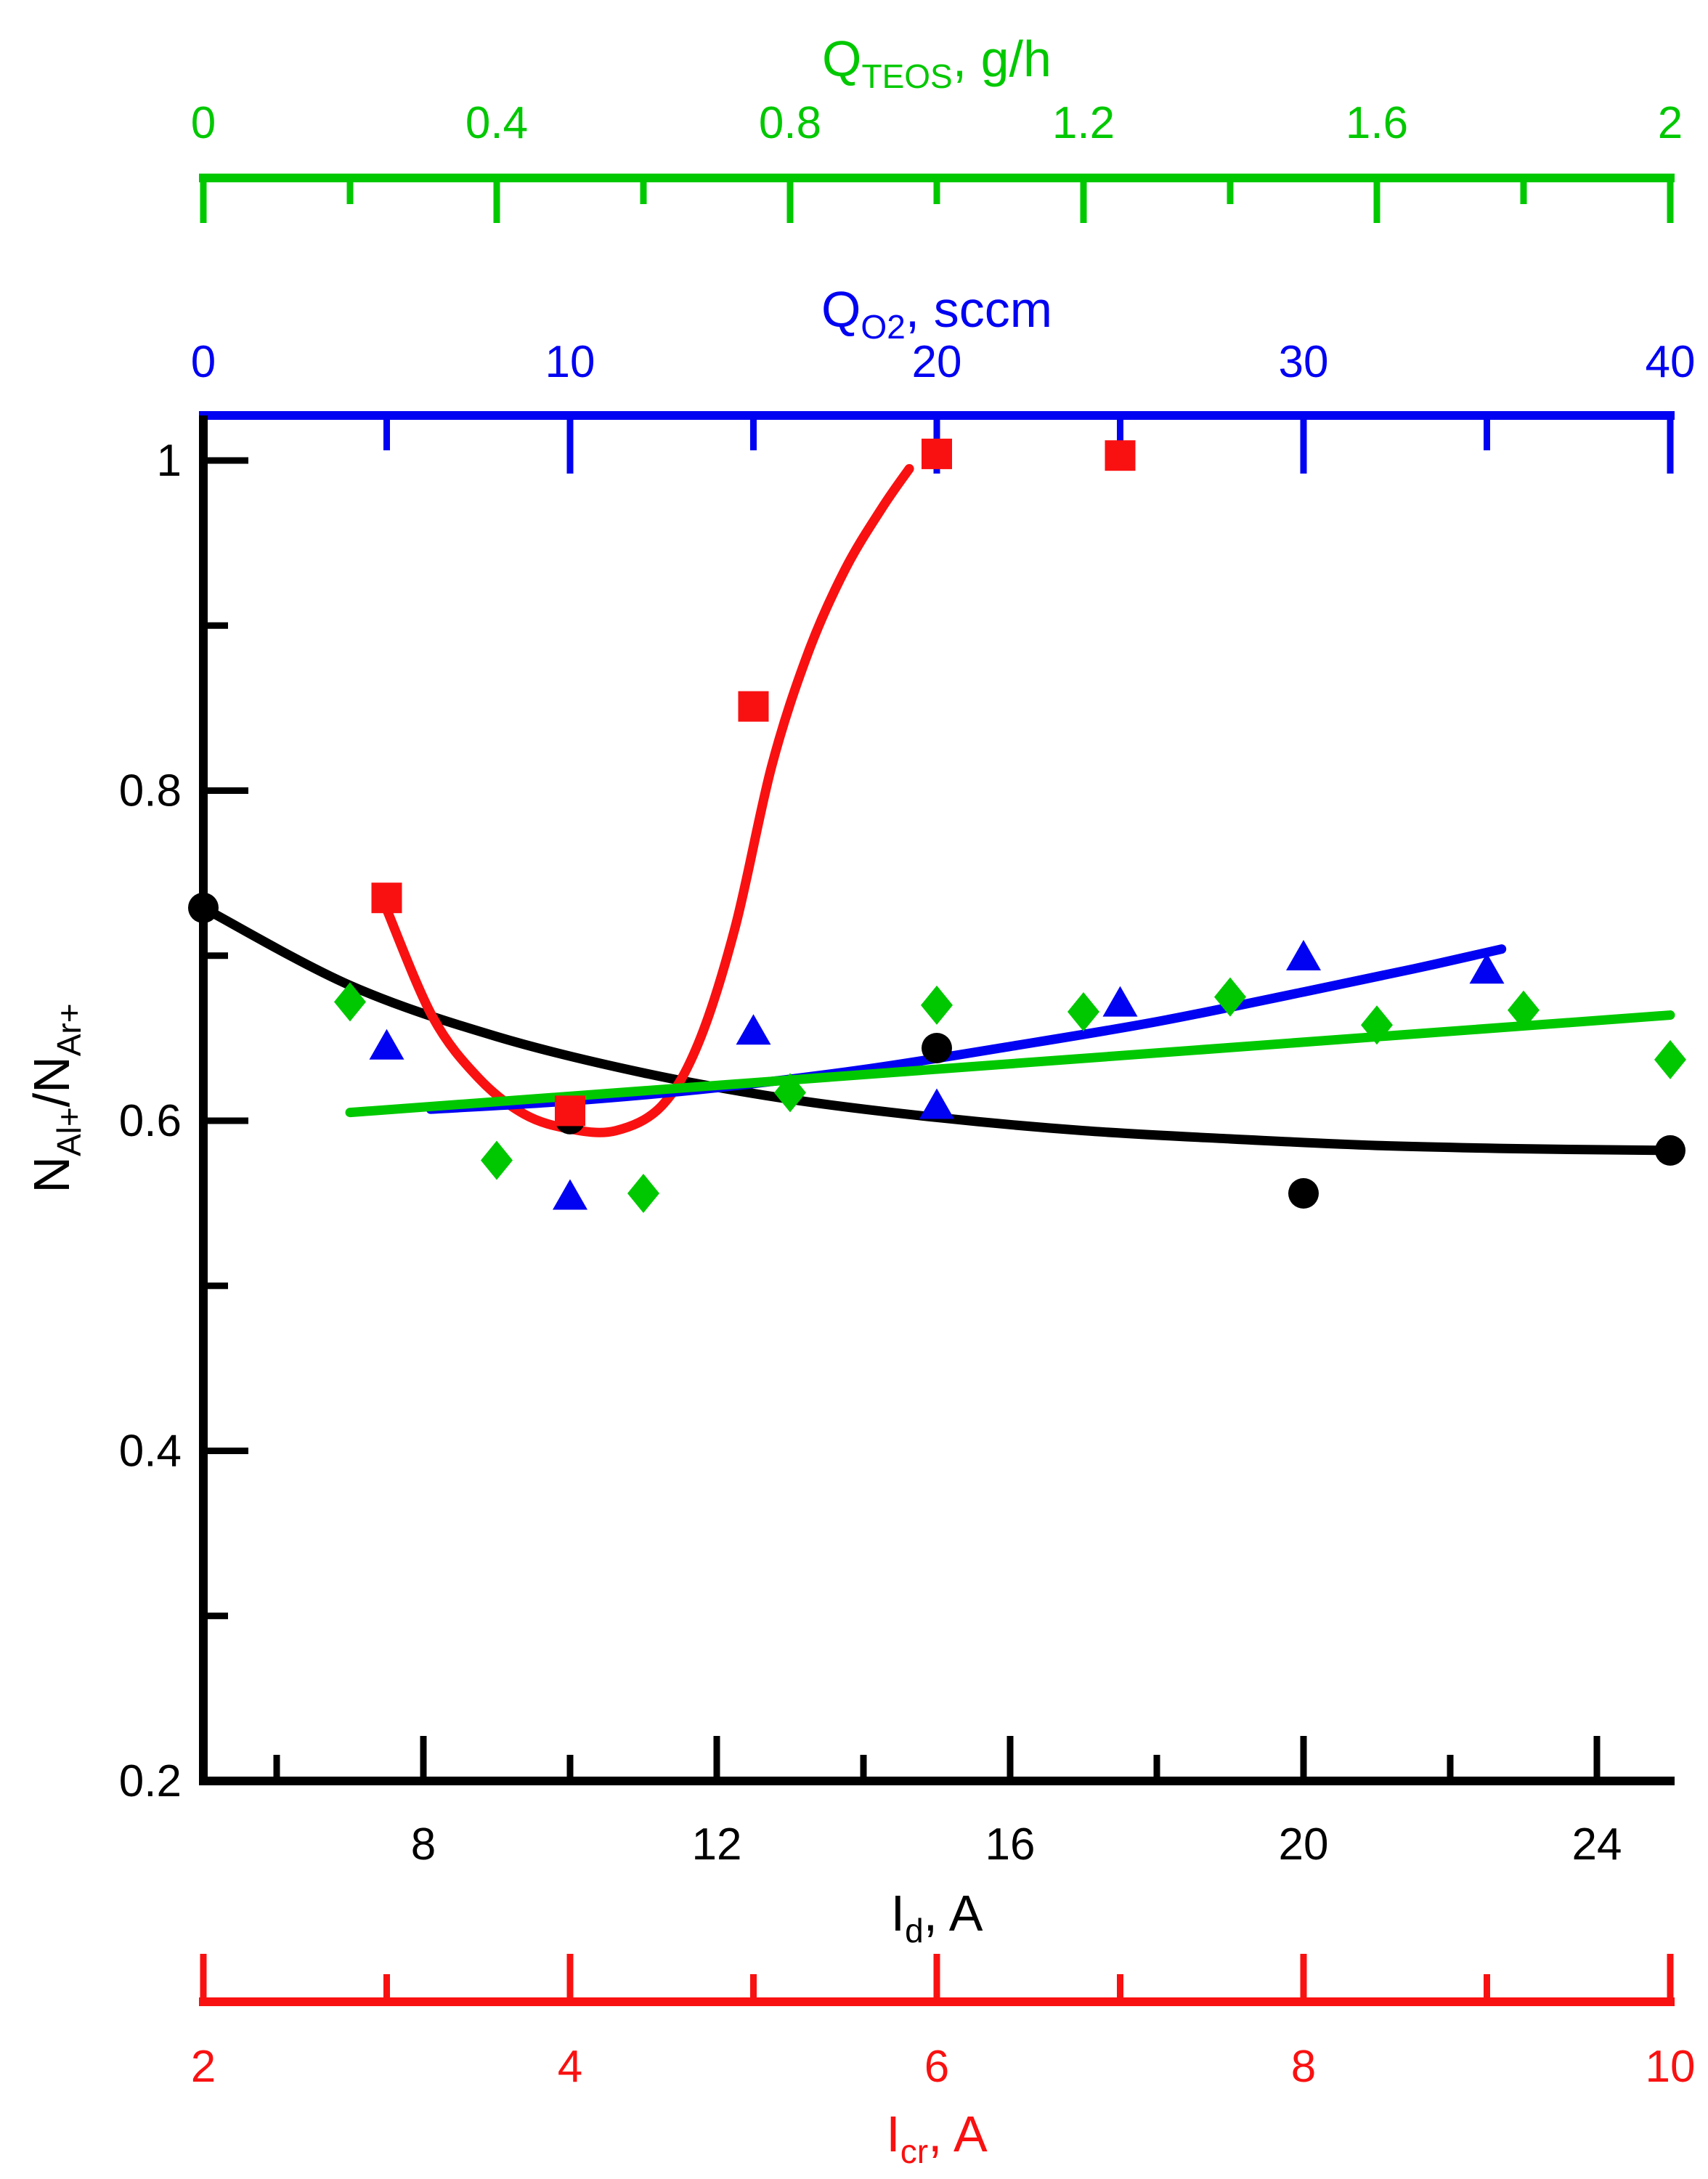 The image size is (1708, 2179). Describe the element at coordinates (937, 63) in the screenshot. I see `x-axis-title-qteos: QTEOS, g/h` at that location.